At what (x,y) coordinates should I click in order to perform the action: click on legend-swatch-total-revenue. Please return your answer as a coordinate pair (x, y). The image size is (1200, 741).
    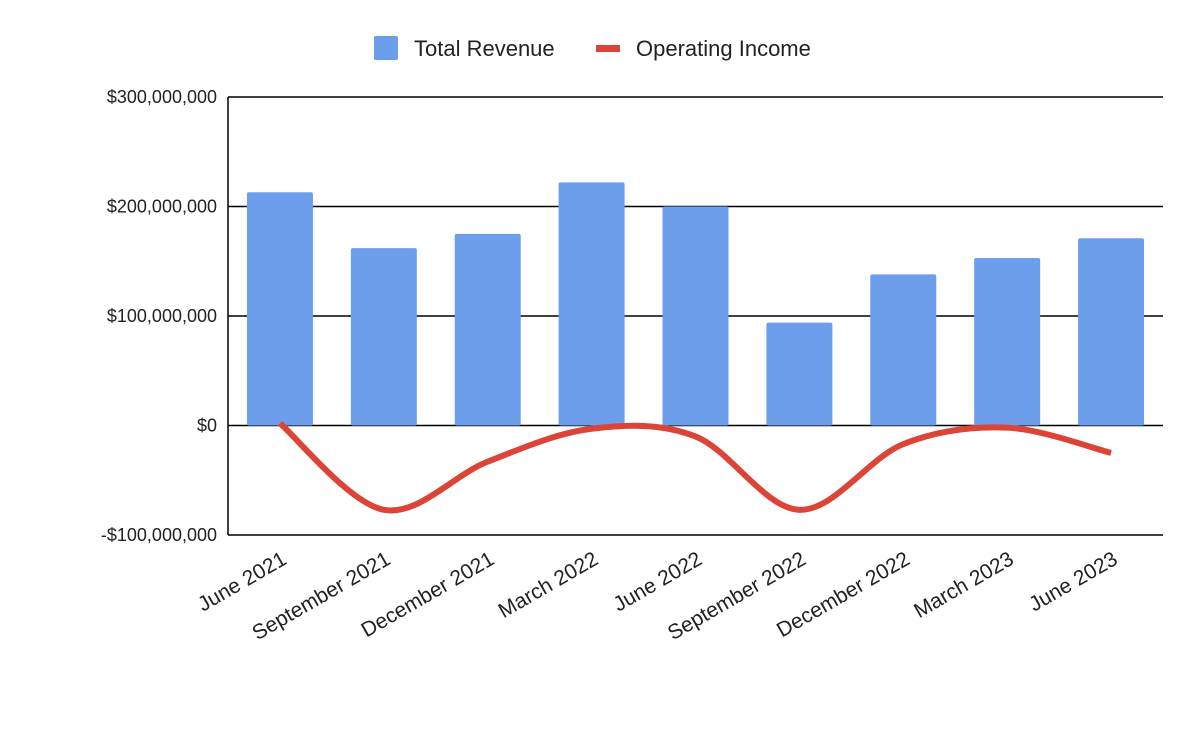
    Looking at the image, I should click on (386, 48).